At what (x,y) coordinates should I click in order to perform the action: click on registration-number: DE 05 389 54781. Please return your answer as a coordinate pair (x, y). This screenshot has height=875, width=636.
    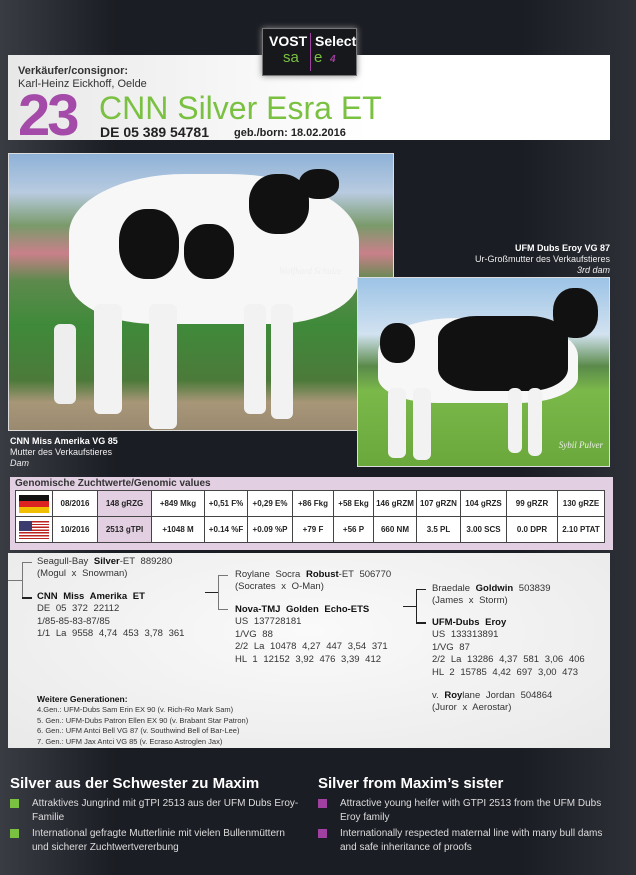
    Looking at the image, I should click on (154, 132).